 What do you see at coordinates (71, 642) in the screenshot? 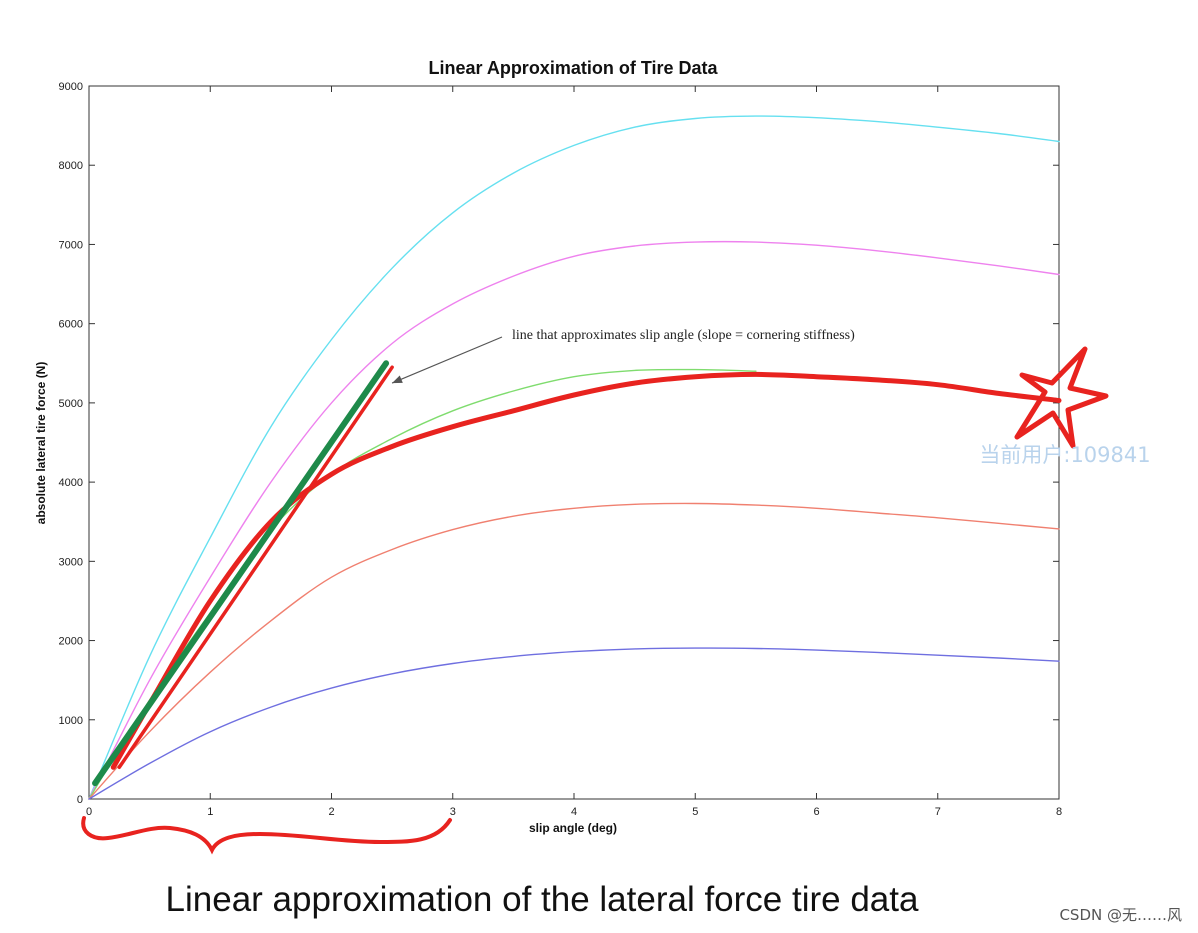
I see `y-tick-label: 2000` at bounding box center [71, 642].